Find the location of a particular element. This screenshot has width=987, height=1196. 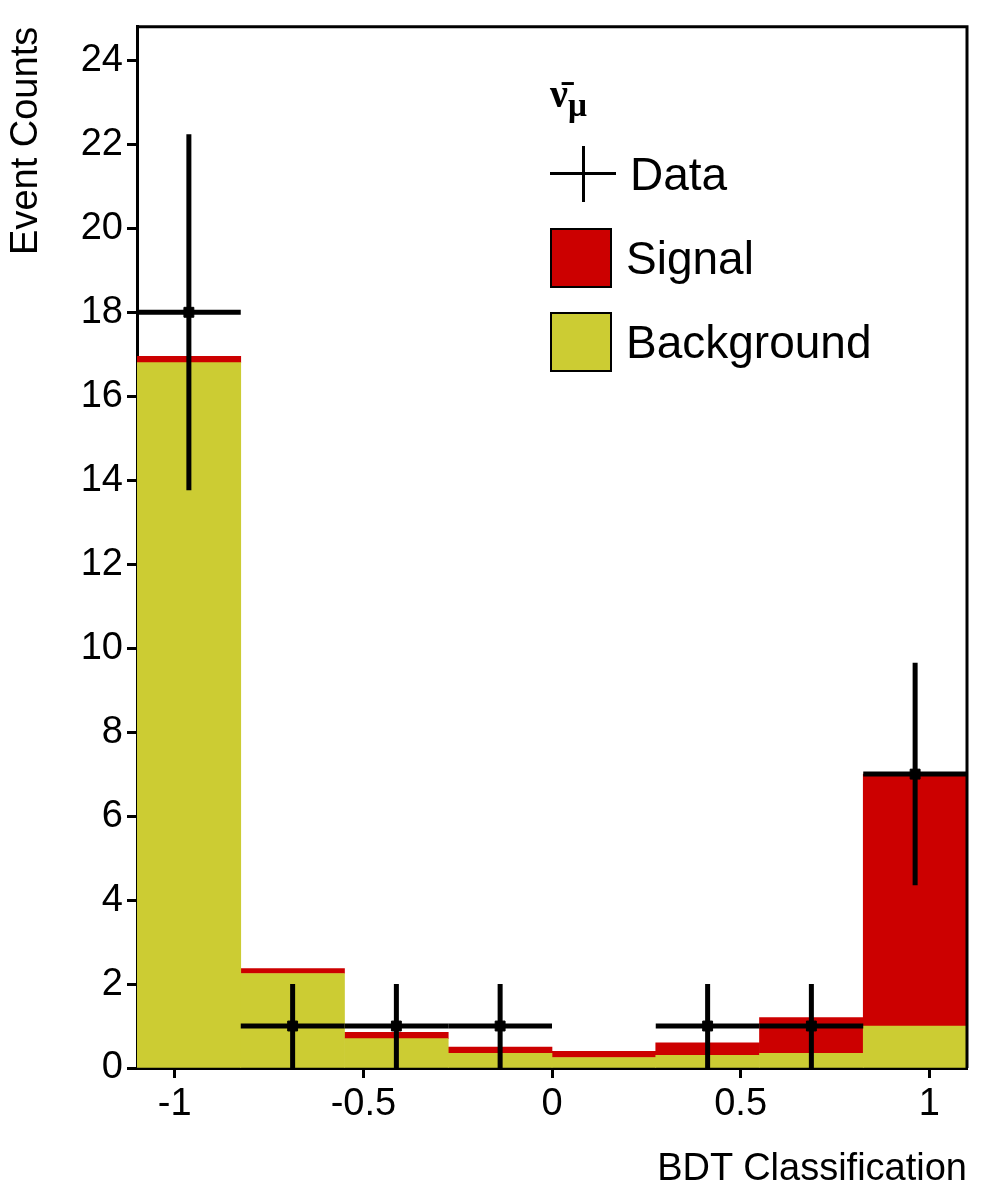

legend-title: ν̄$_{μ}$ is located at coordinates (569, 97).